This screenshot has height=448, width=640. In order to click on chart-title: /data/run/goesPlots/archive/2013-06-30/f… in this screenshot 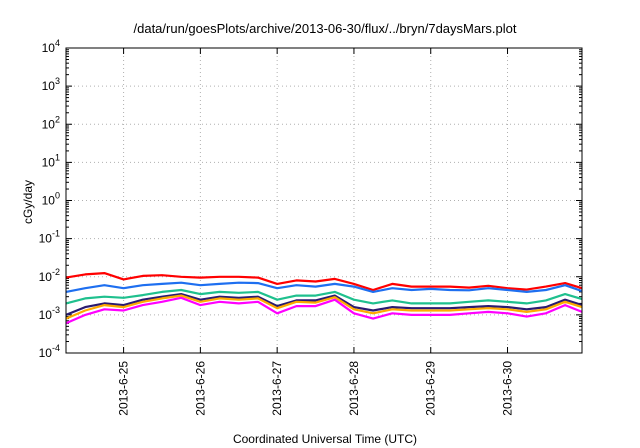, I will do `click(325, 28)`.